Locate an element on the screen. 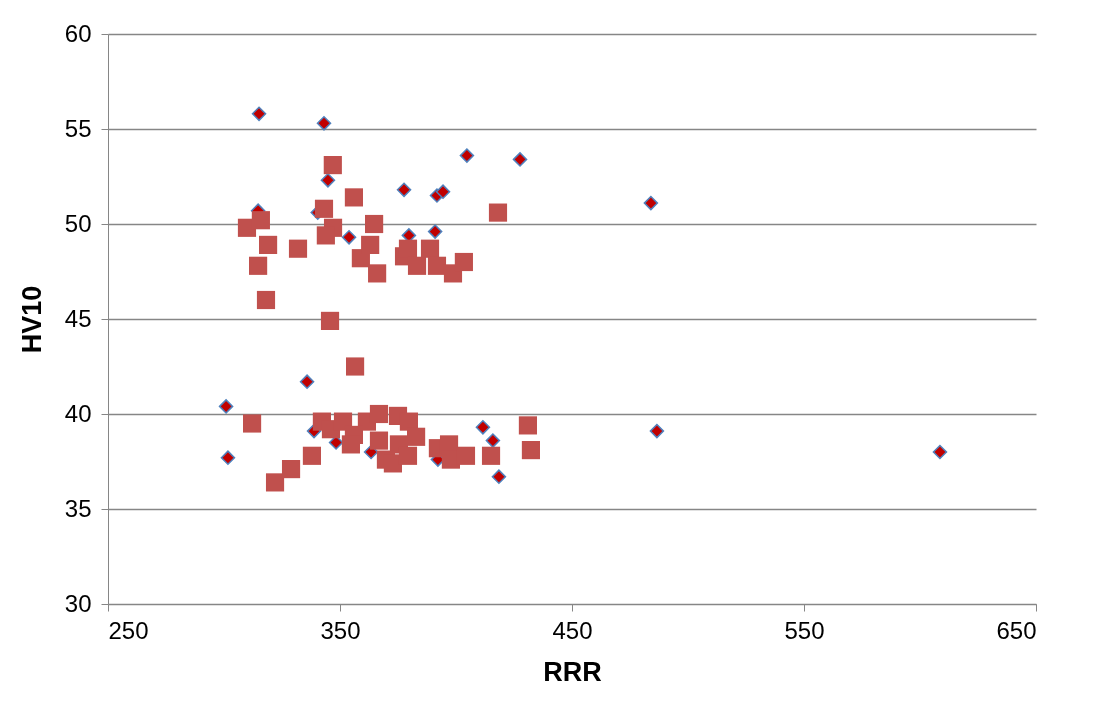 The height and width of the screenshot is (714, 1097). y-tick-label: 50 is located at coordinates (78, 223).